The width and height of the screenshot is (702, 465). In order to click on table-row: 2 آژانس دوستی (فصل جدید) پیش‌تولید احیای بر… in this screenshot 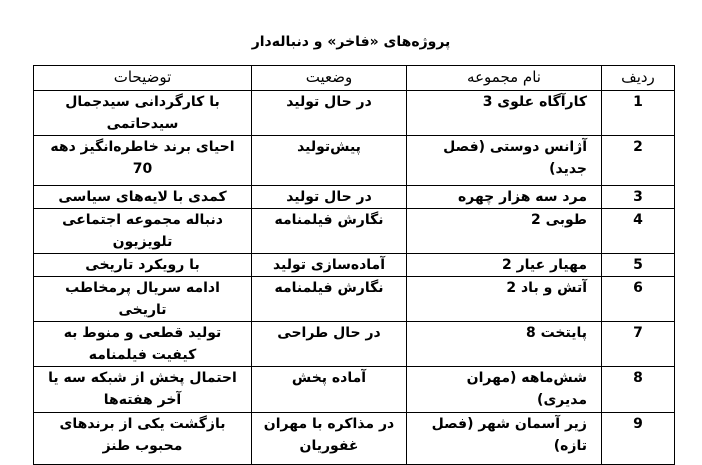, I will do `click(354, 160)`.